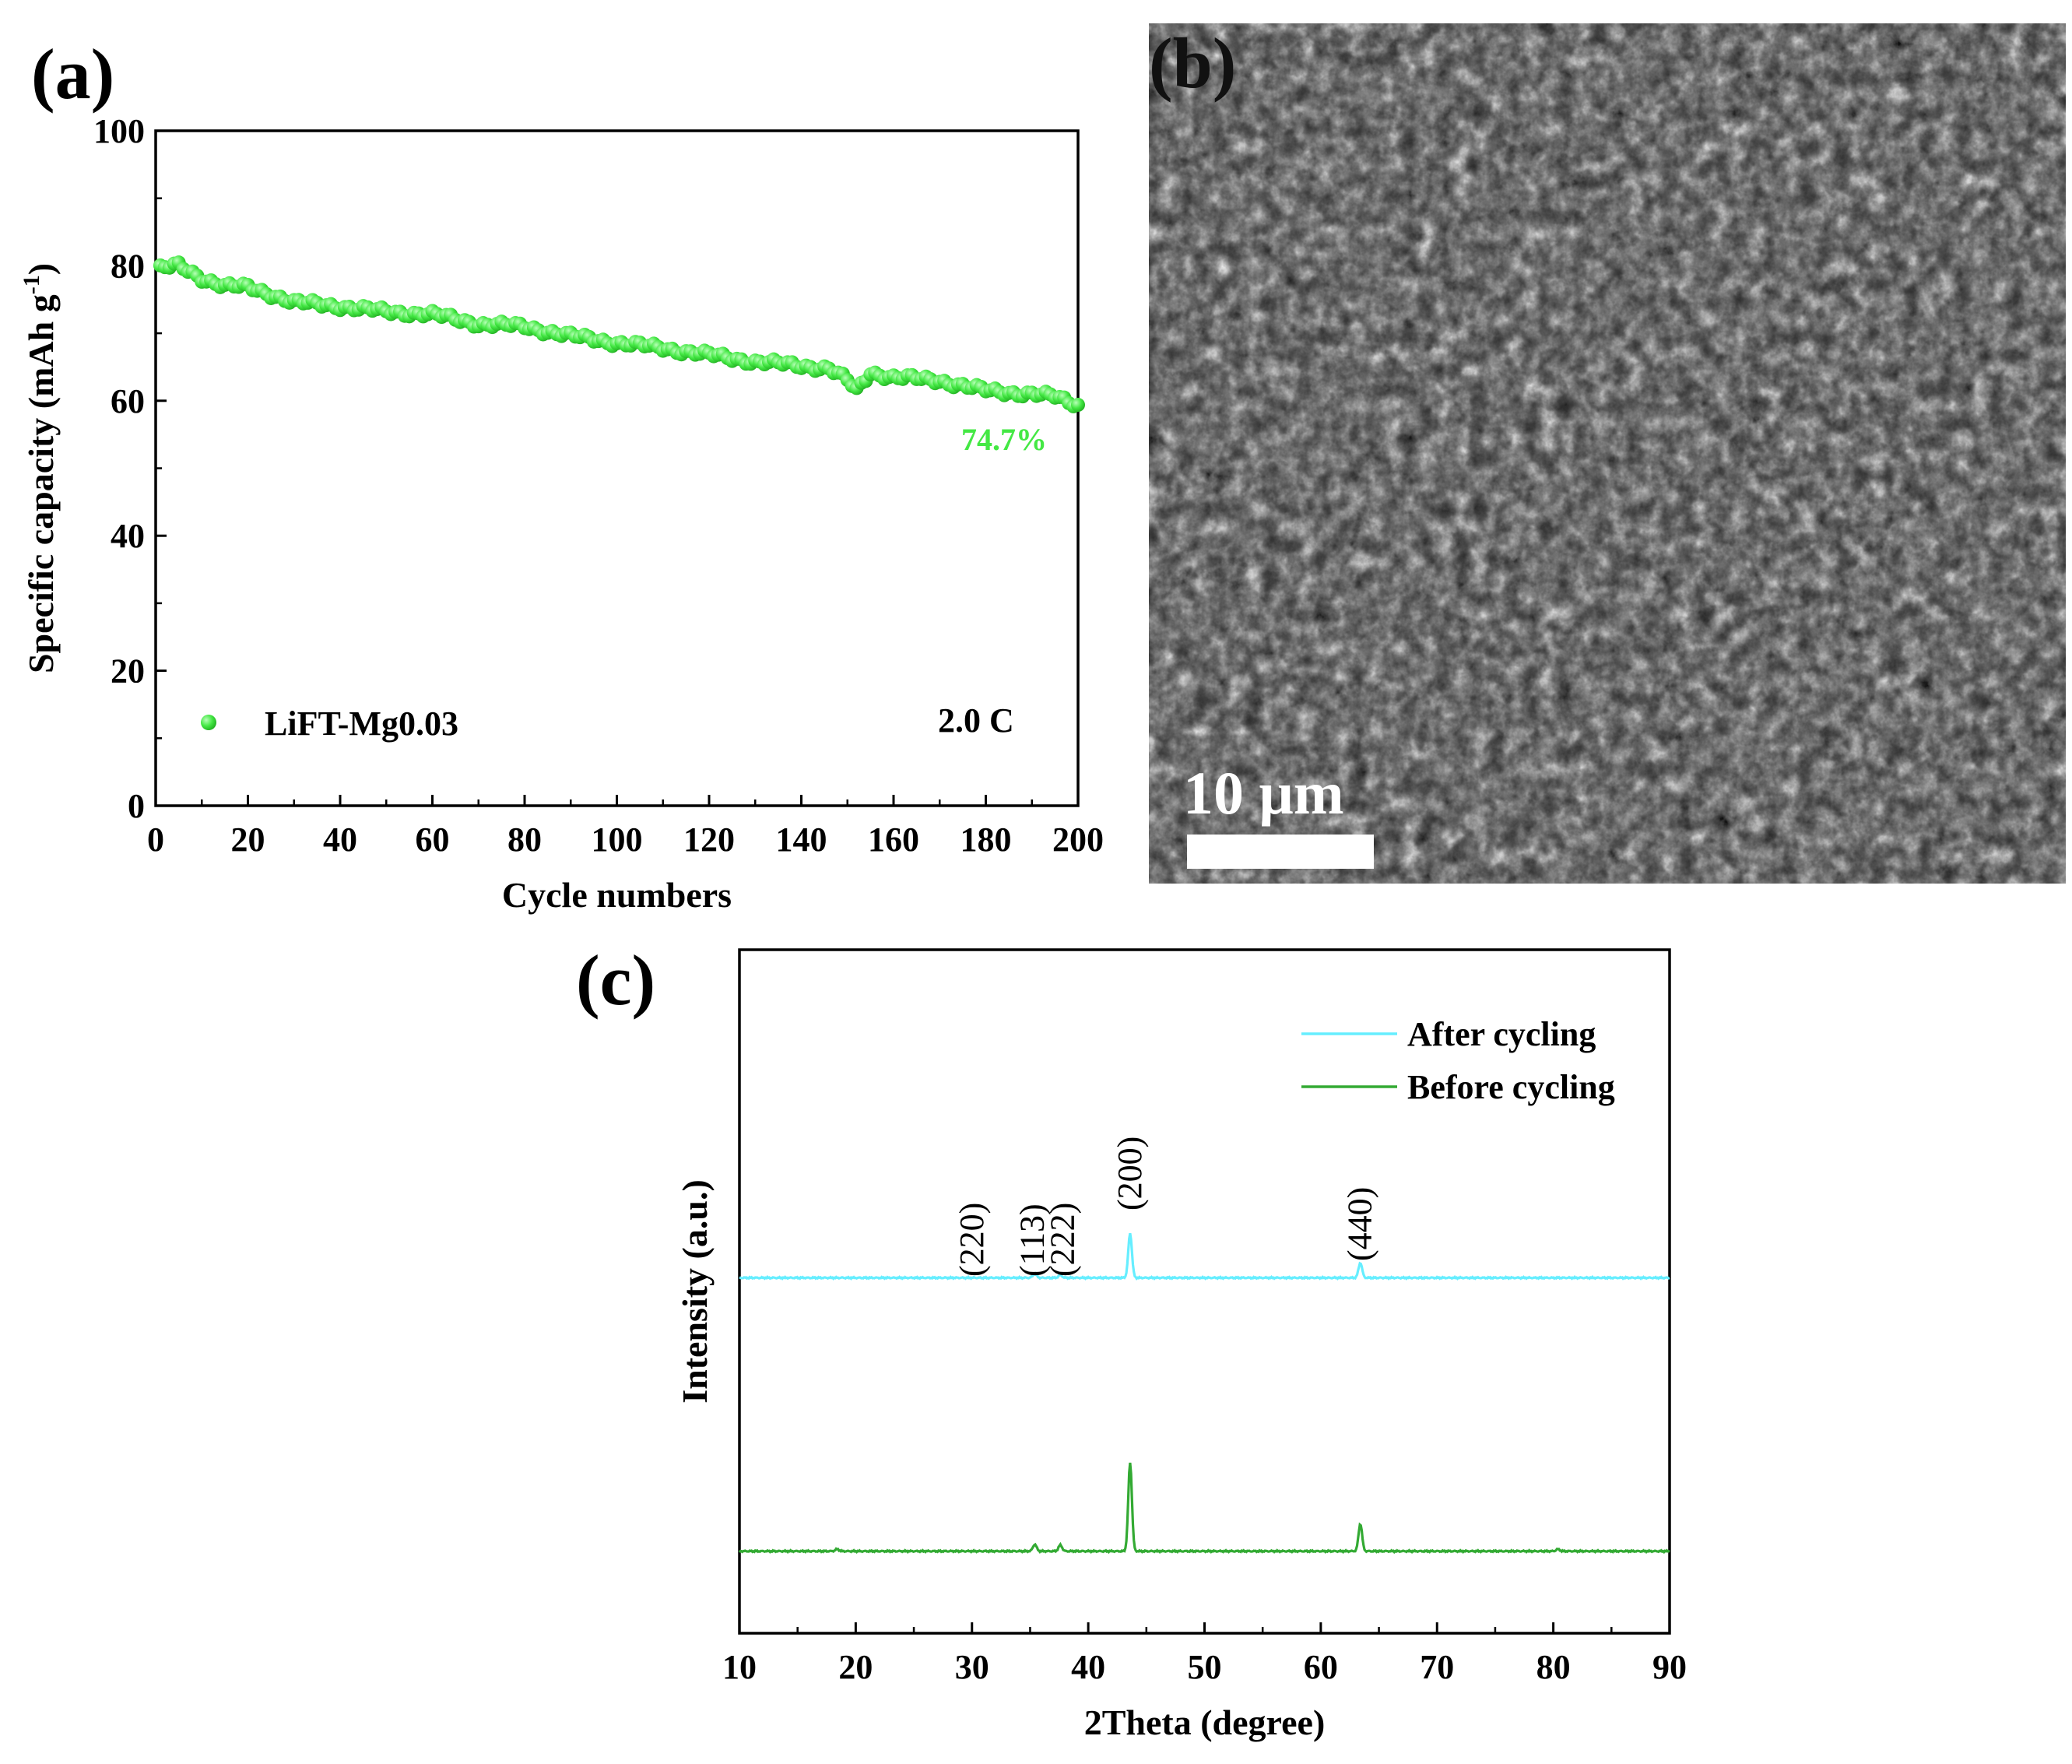 The width and height of the screenshot is (2072, 1764). Describe the element at coordinates (1205, 1667) in the screenshot. I see `x-tick-label: 50` at that location.